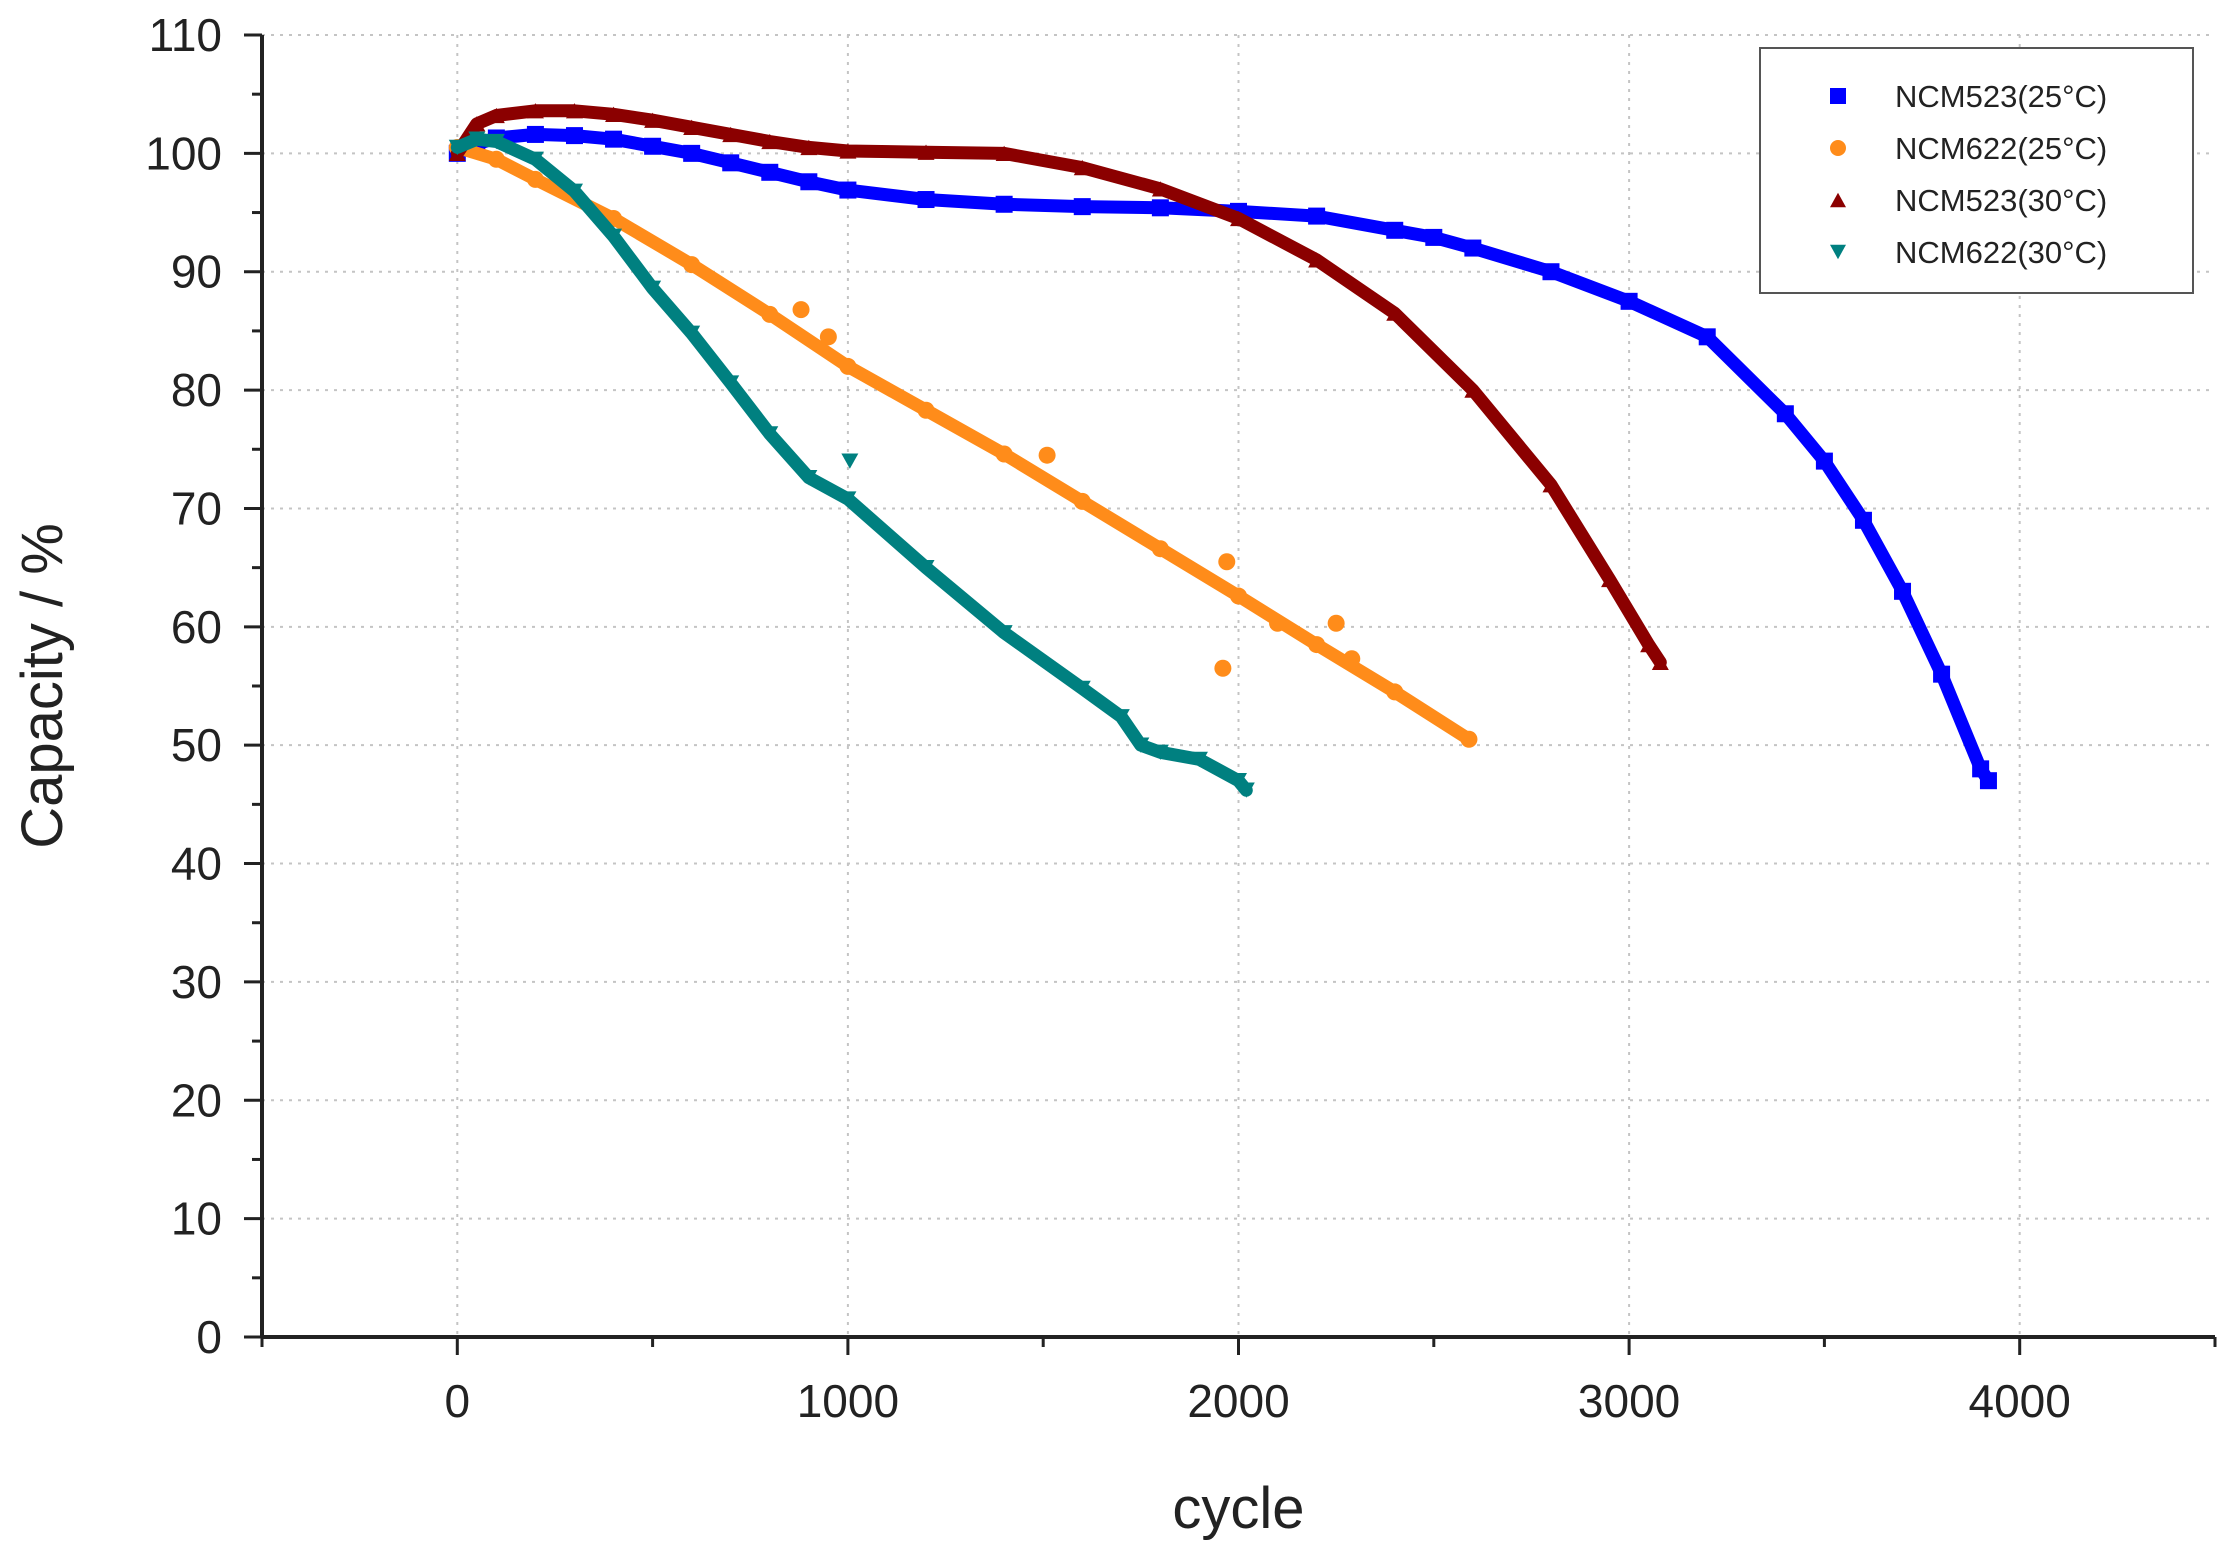 The image size is (2229, 1560). What do you see at coordinates (196, 864) in the screenshot?
I see `y-tick-label: 40` at bounding box center [196, 864].